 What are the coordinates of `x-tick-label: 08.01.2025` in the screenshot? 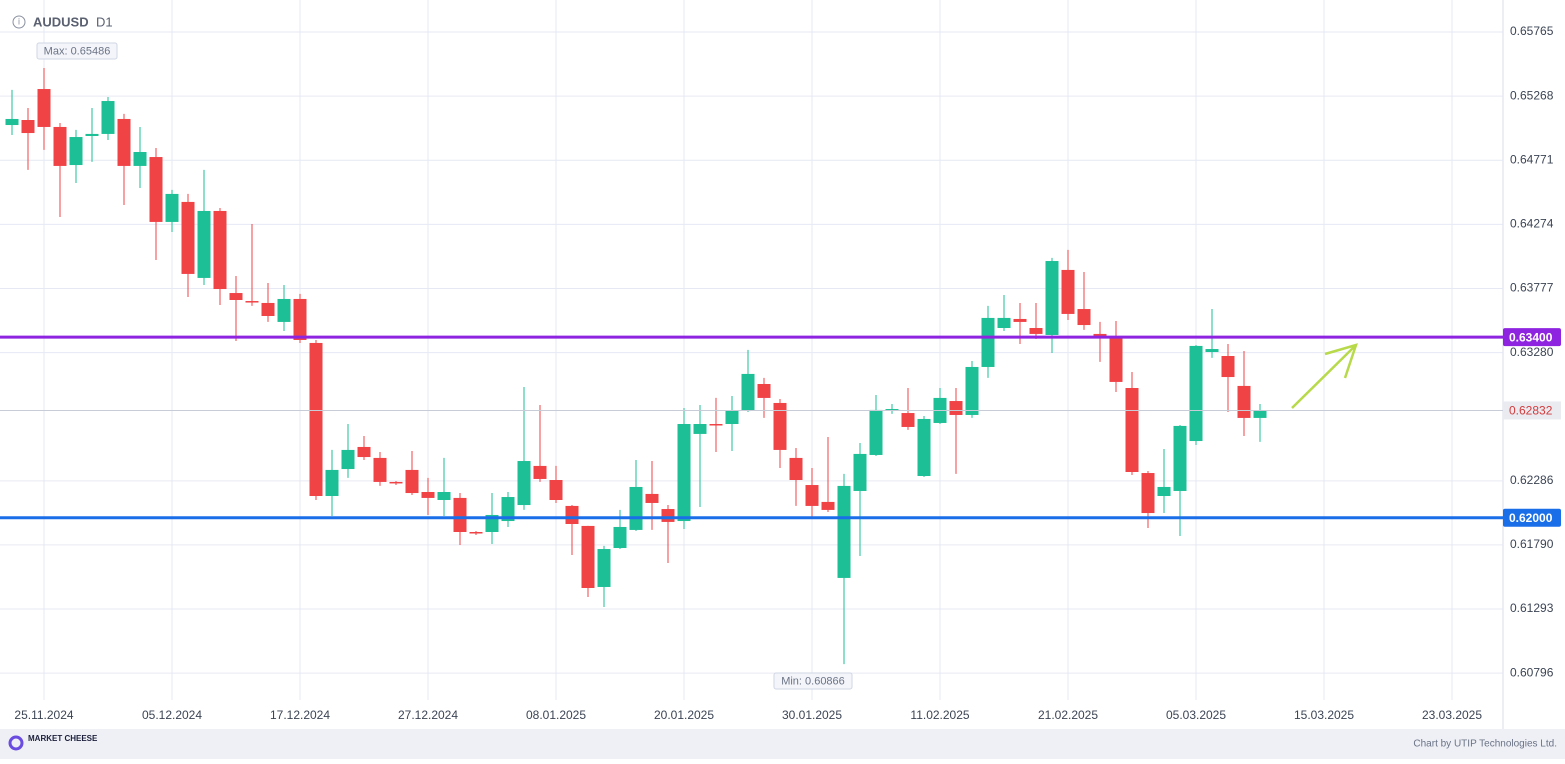 It's located at (556, 715).